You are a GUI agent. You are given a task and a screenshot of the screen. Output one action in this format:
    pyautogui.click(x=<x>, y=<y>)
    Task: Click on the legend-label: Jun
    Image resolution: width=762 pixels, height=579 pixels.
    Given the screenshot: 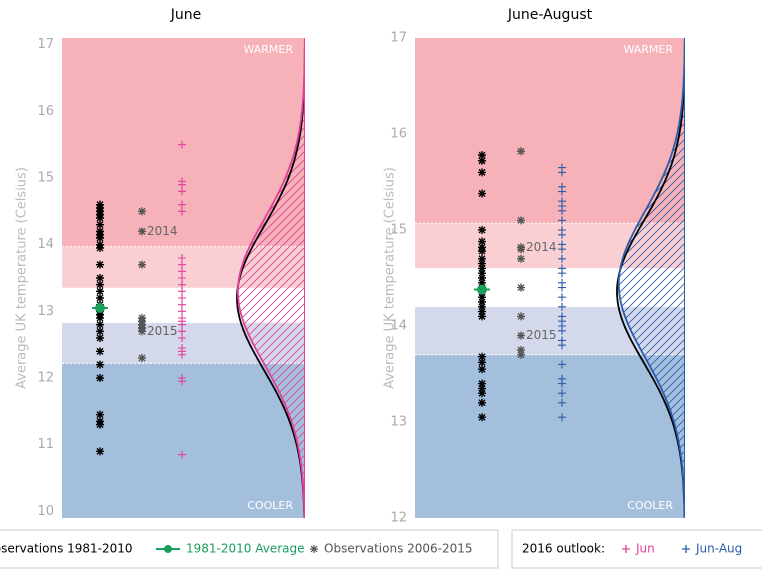 What is the action you would take?
    pyautogui.click(x=645, y=549)
    